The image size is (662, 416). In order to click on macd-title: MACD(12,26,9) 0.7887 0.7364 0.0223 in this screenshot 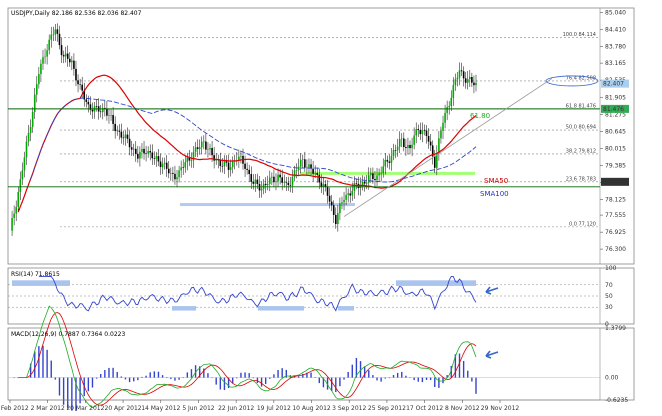, I will do `click(68, 334)`.